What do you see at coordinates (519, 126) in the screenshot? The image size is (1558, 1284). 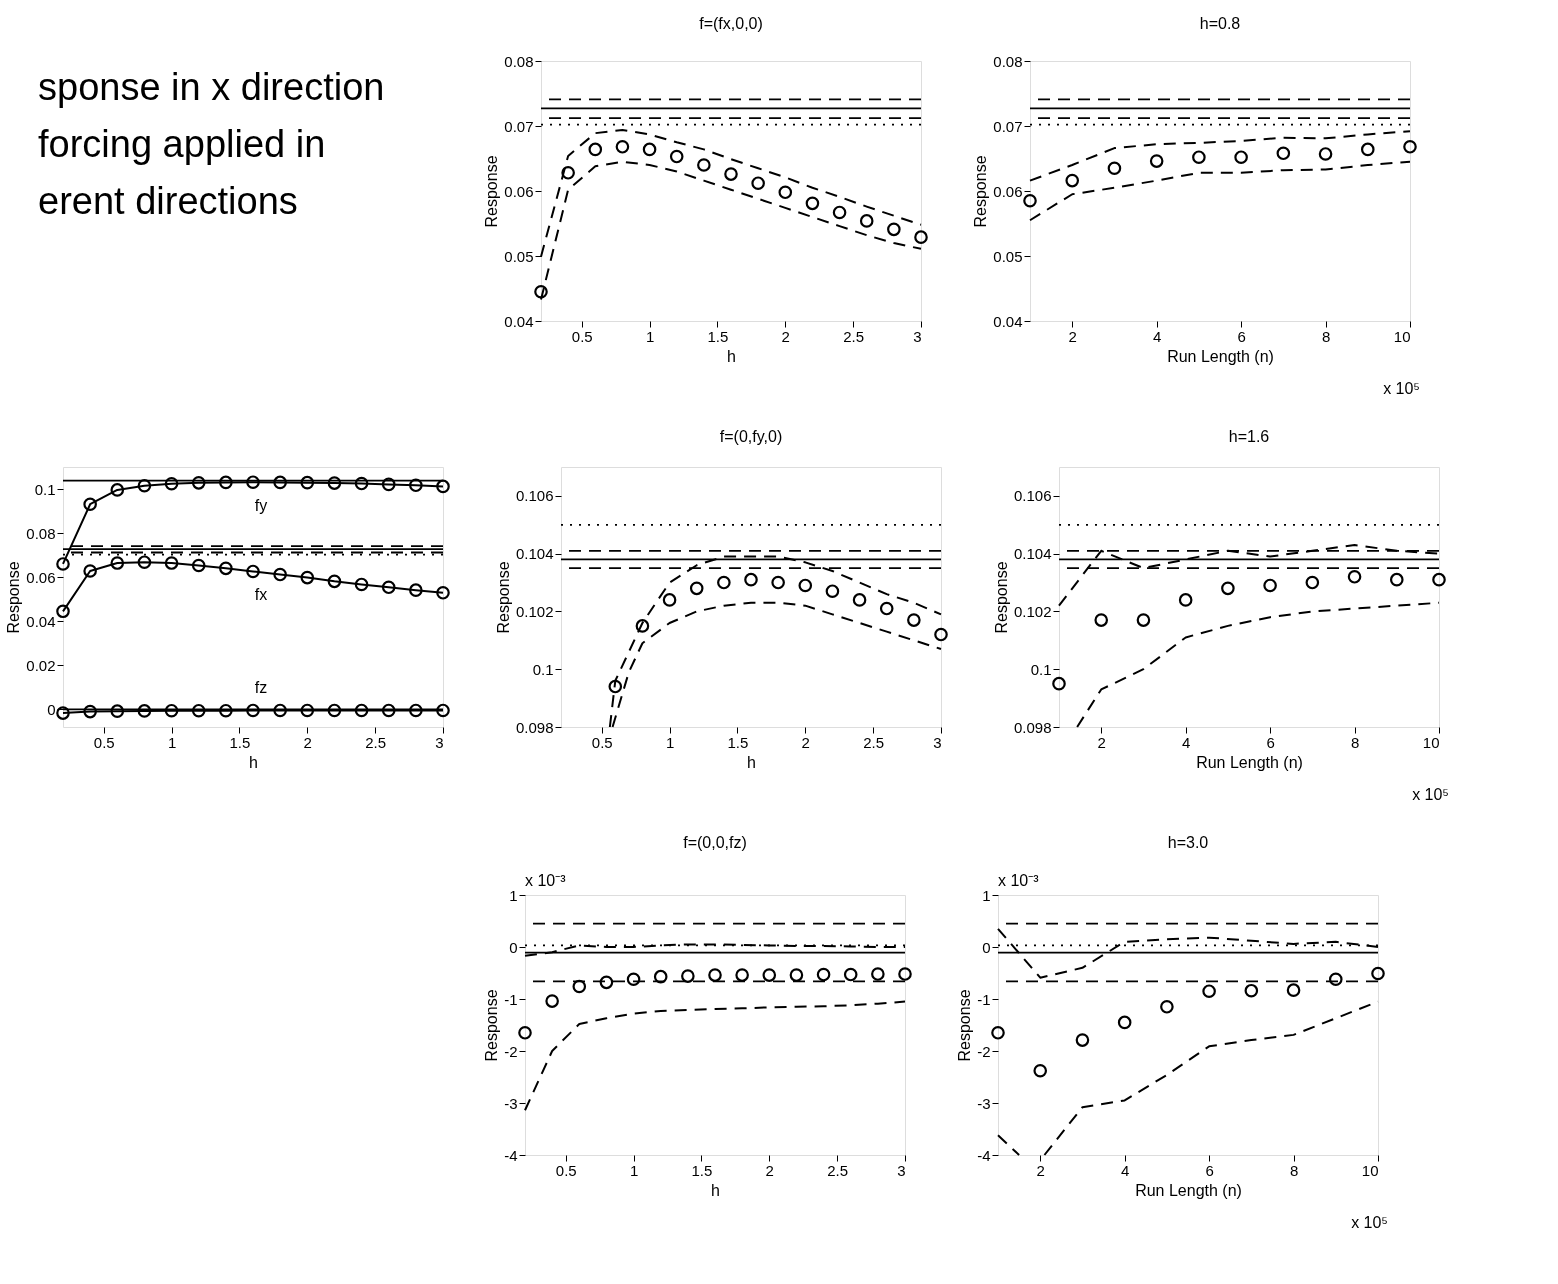 I see `y-tick-label: 0.07` at bounding box center [519, 126].